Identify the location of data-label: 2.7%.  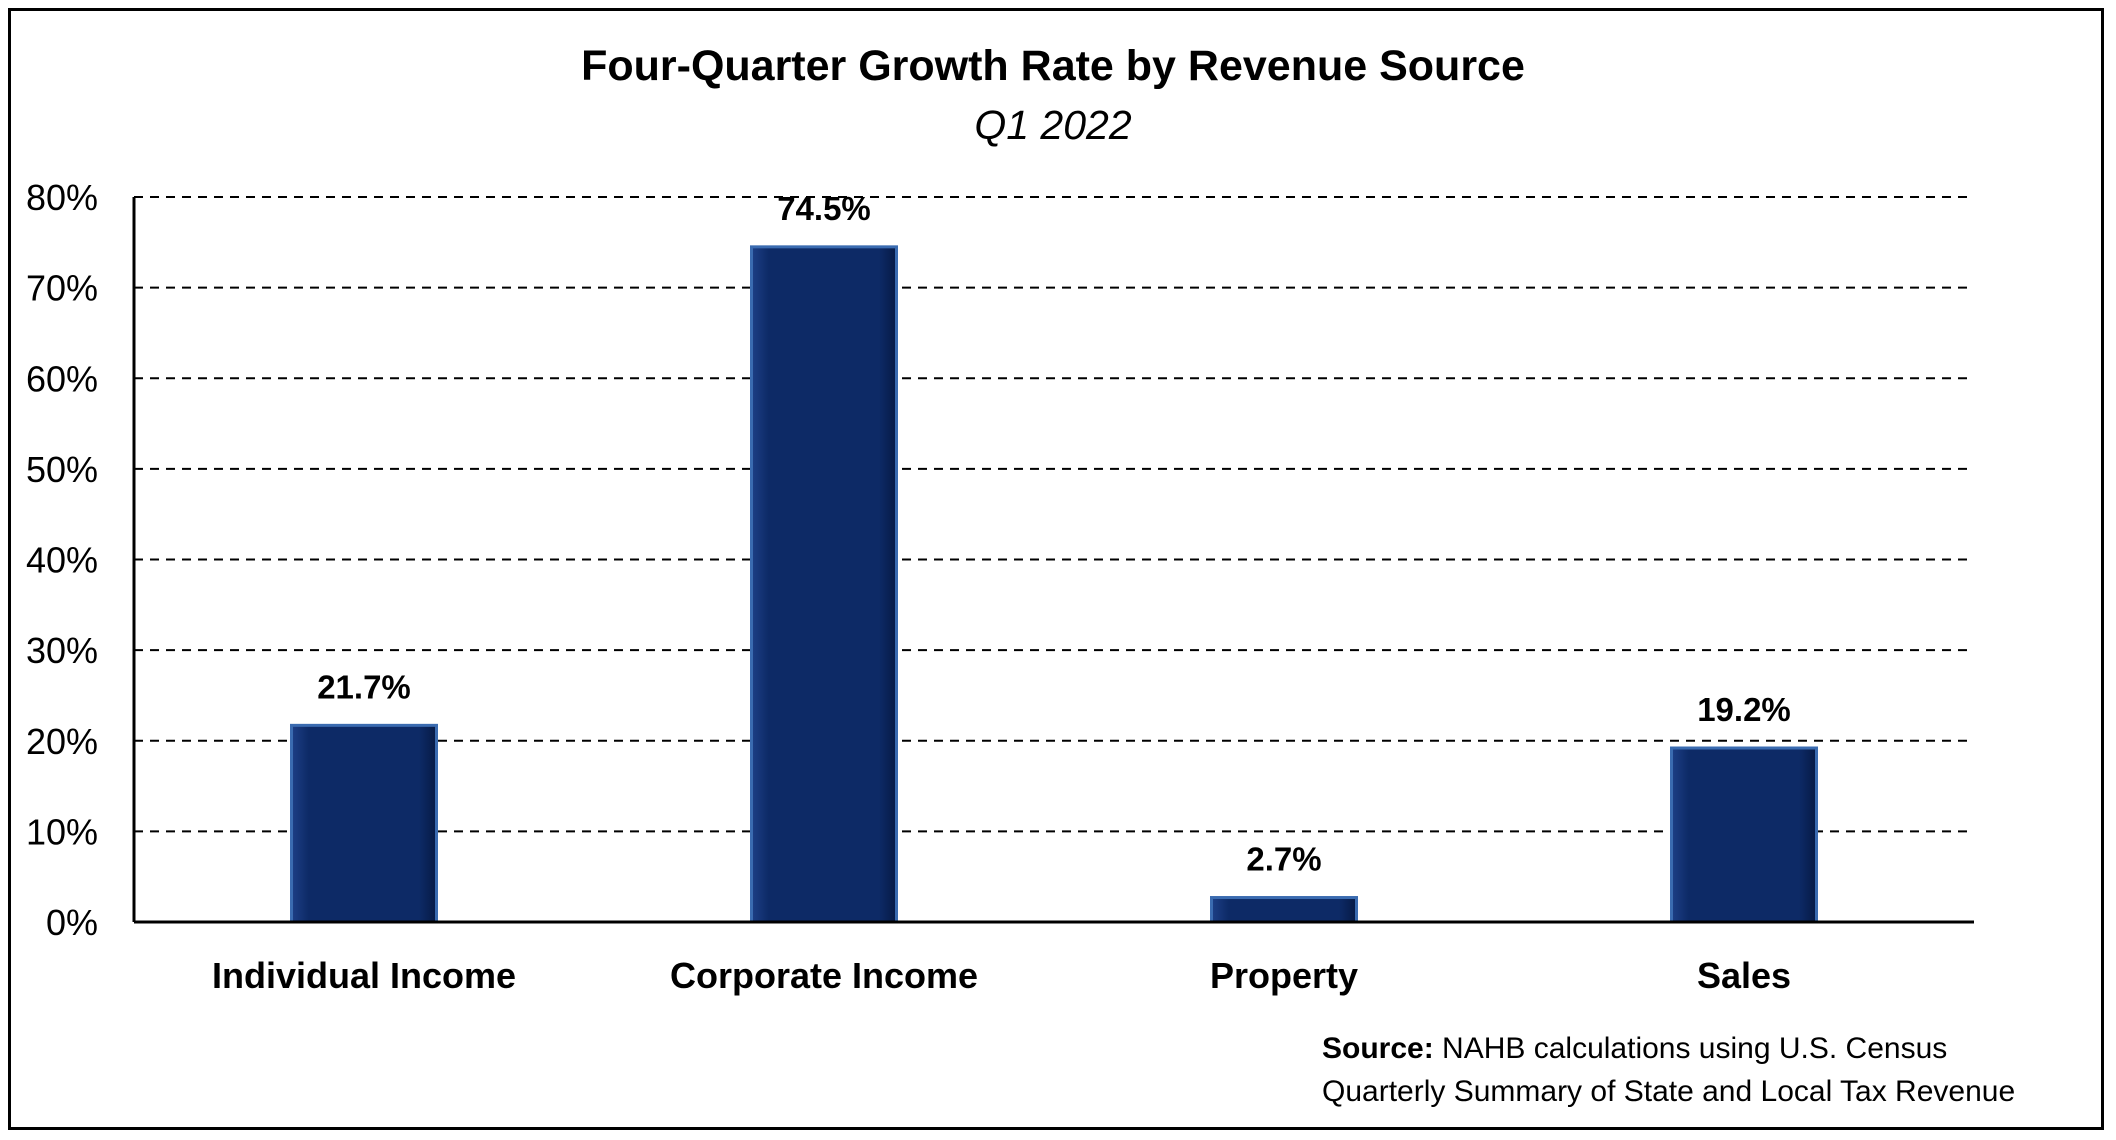
(1283, 859).